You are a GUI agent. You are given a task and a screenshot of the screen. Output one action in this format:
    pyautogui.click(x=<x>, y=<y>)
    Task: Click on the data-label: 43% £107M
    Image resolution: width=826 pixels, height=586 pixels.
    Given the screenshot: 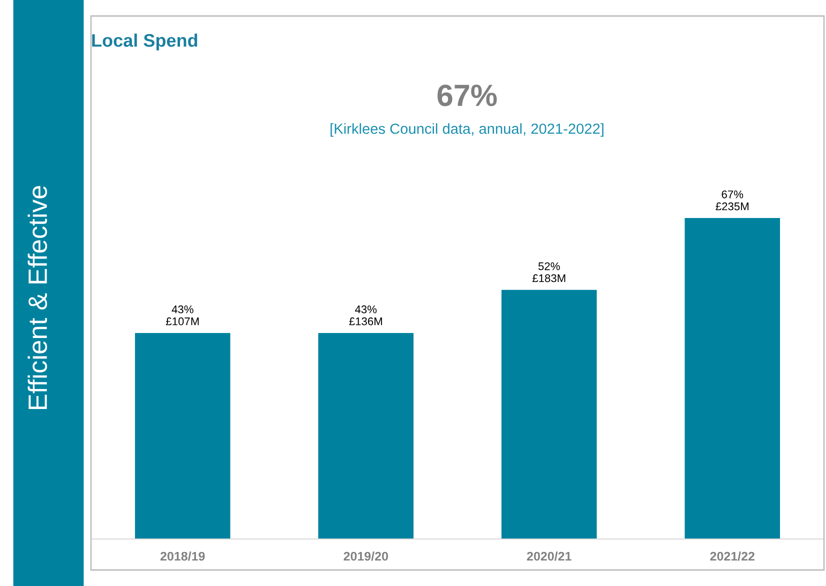 What is the action you would take?
    pyautogui.click(x=182, y=315)
    